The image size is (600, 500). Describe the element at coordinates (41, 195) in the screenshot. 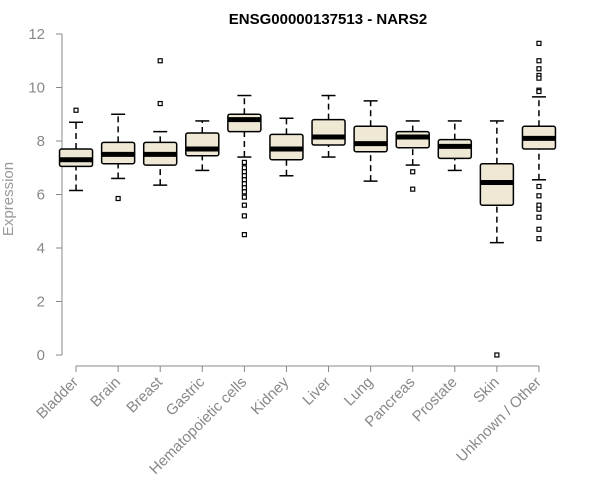

I see `y-tick-label: 6` at that location.